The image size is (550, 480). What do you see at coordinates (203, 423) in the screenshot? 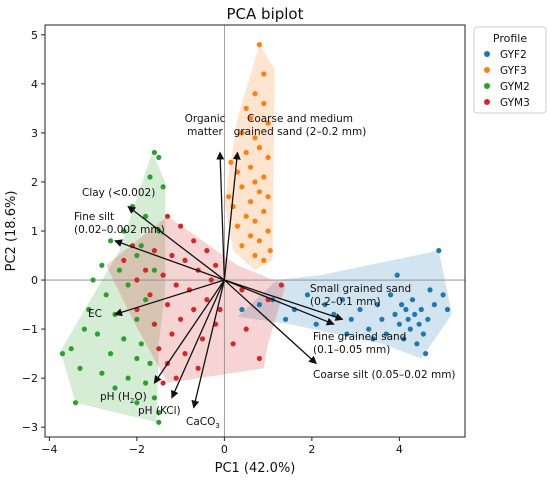
I see `loading-label-caco3: CaCO3` at bounding box center [203, 423].